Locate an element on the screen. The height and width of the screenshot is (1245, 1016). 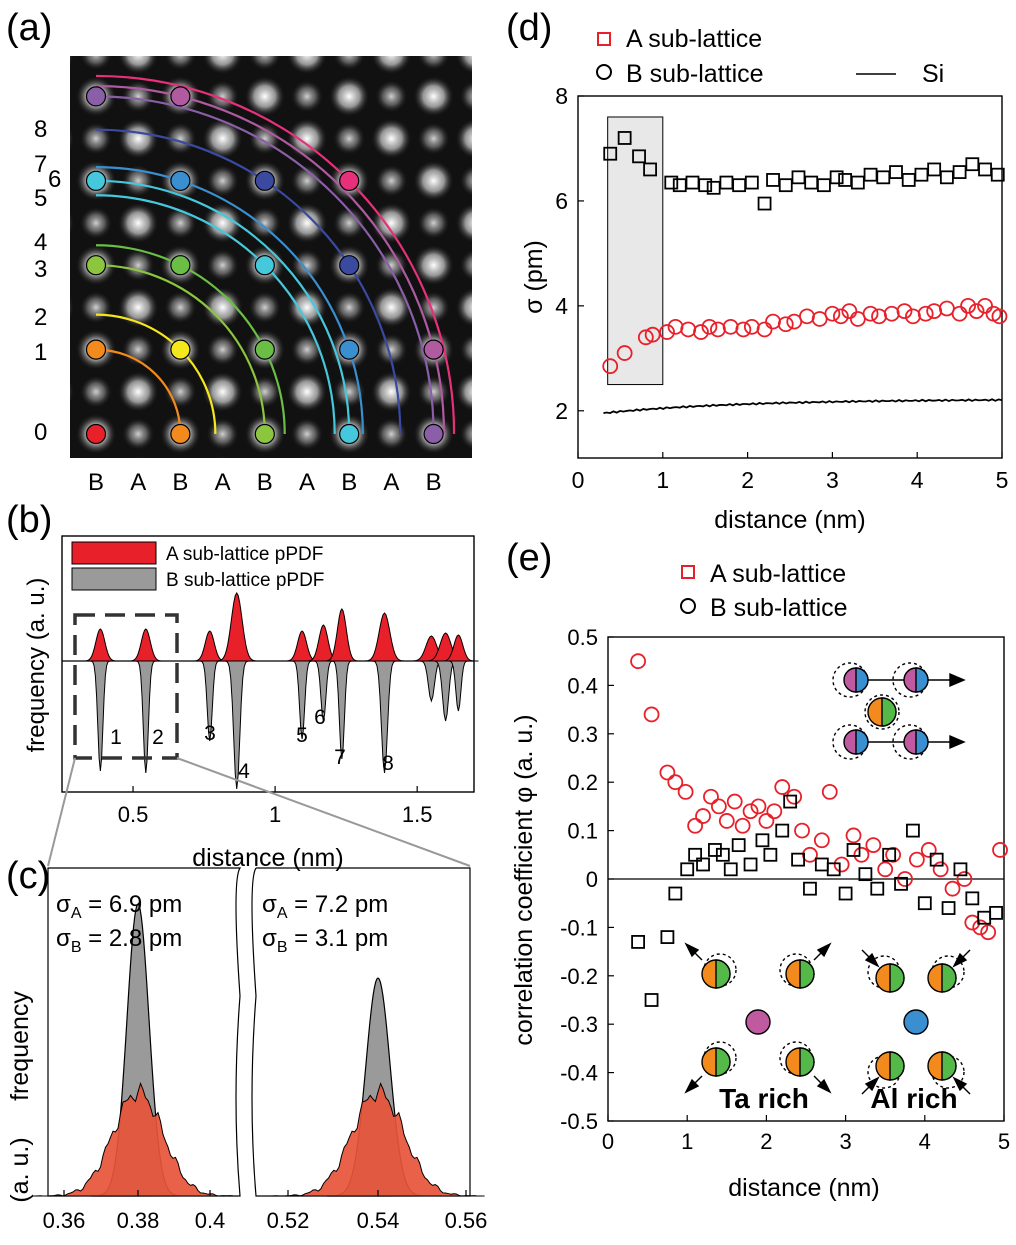
y-tick-label: -0.5 is located at coordinates (579, 1121).